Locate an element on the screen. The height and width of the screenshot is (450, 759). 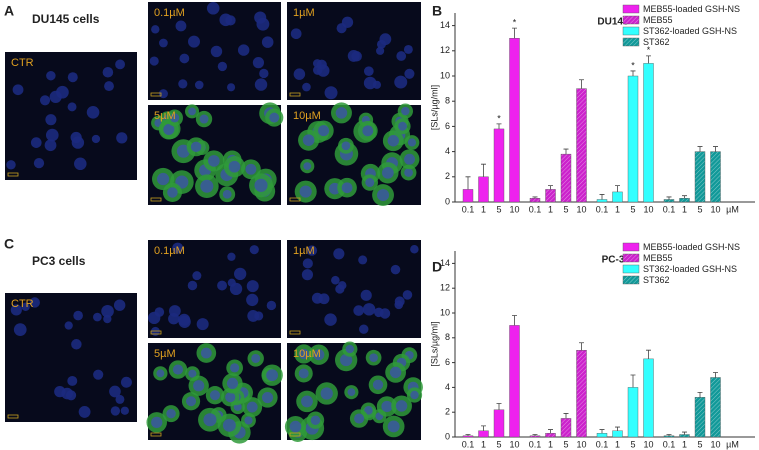
x-tick-label: 0.1 is located at coordinates (669, 444).